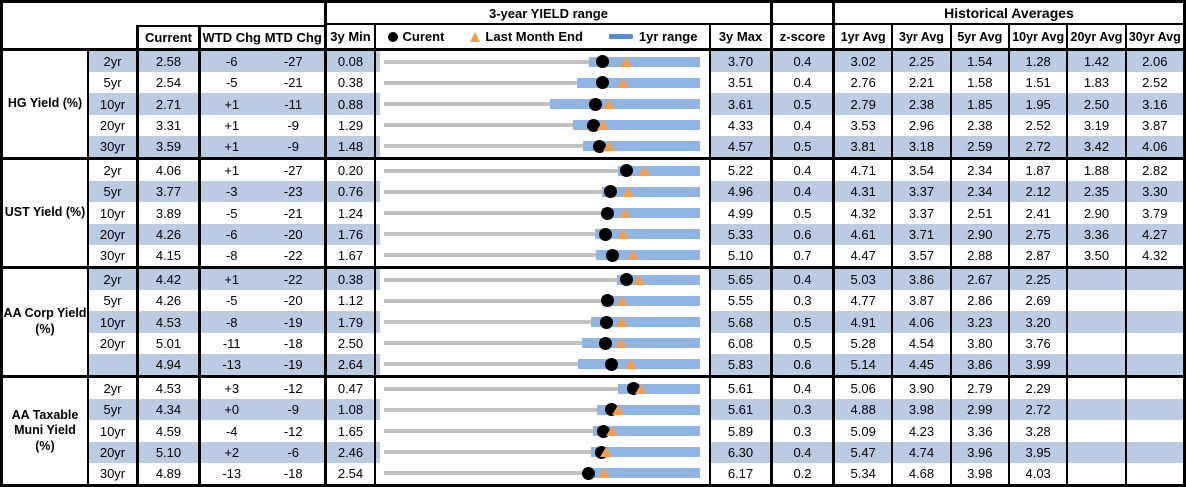 The height and width of the screenshot is (487, 1186). Describe the element at coordinates (231, 322) in the screenshot. I see `wtd-chg-cell: -8` at that location.